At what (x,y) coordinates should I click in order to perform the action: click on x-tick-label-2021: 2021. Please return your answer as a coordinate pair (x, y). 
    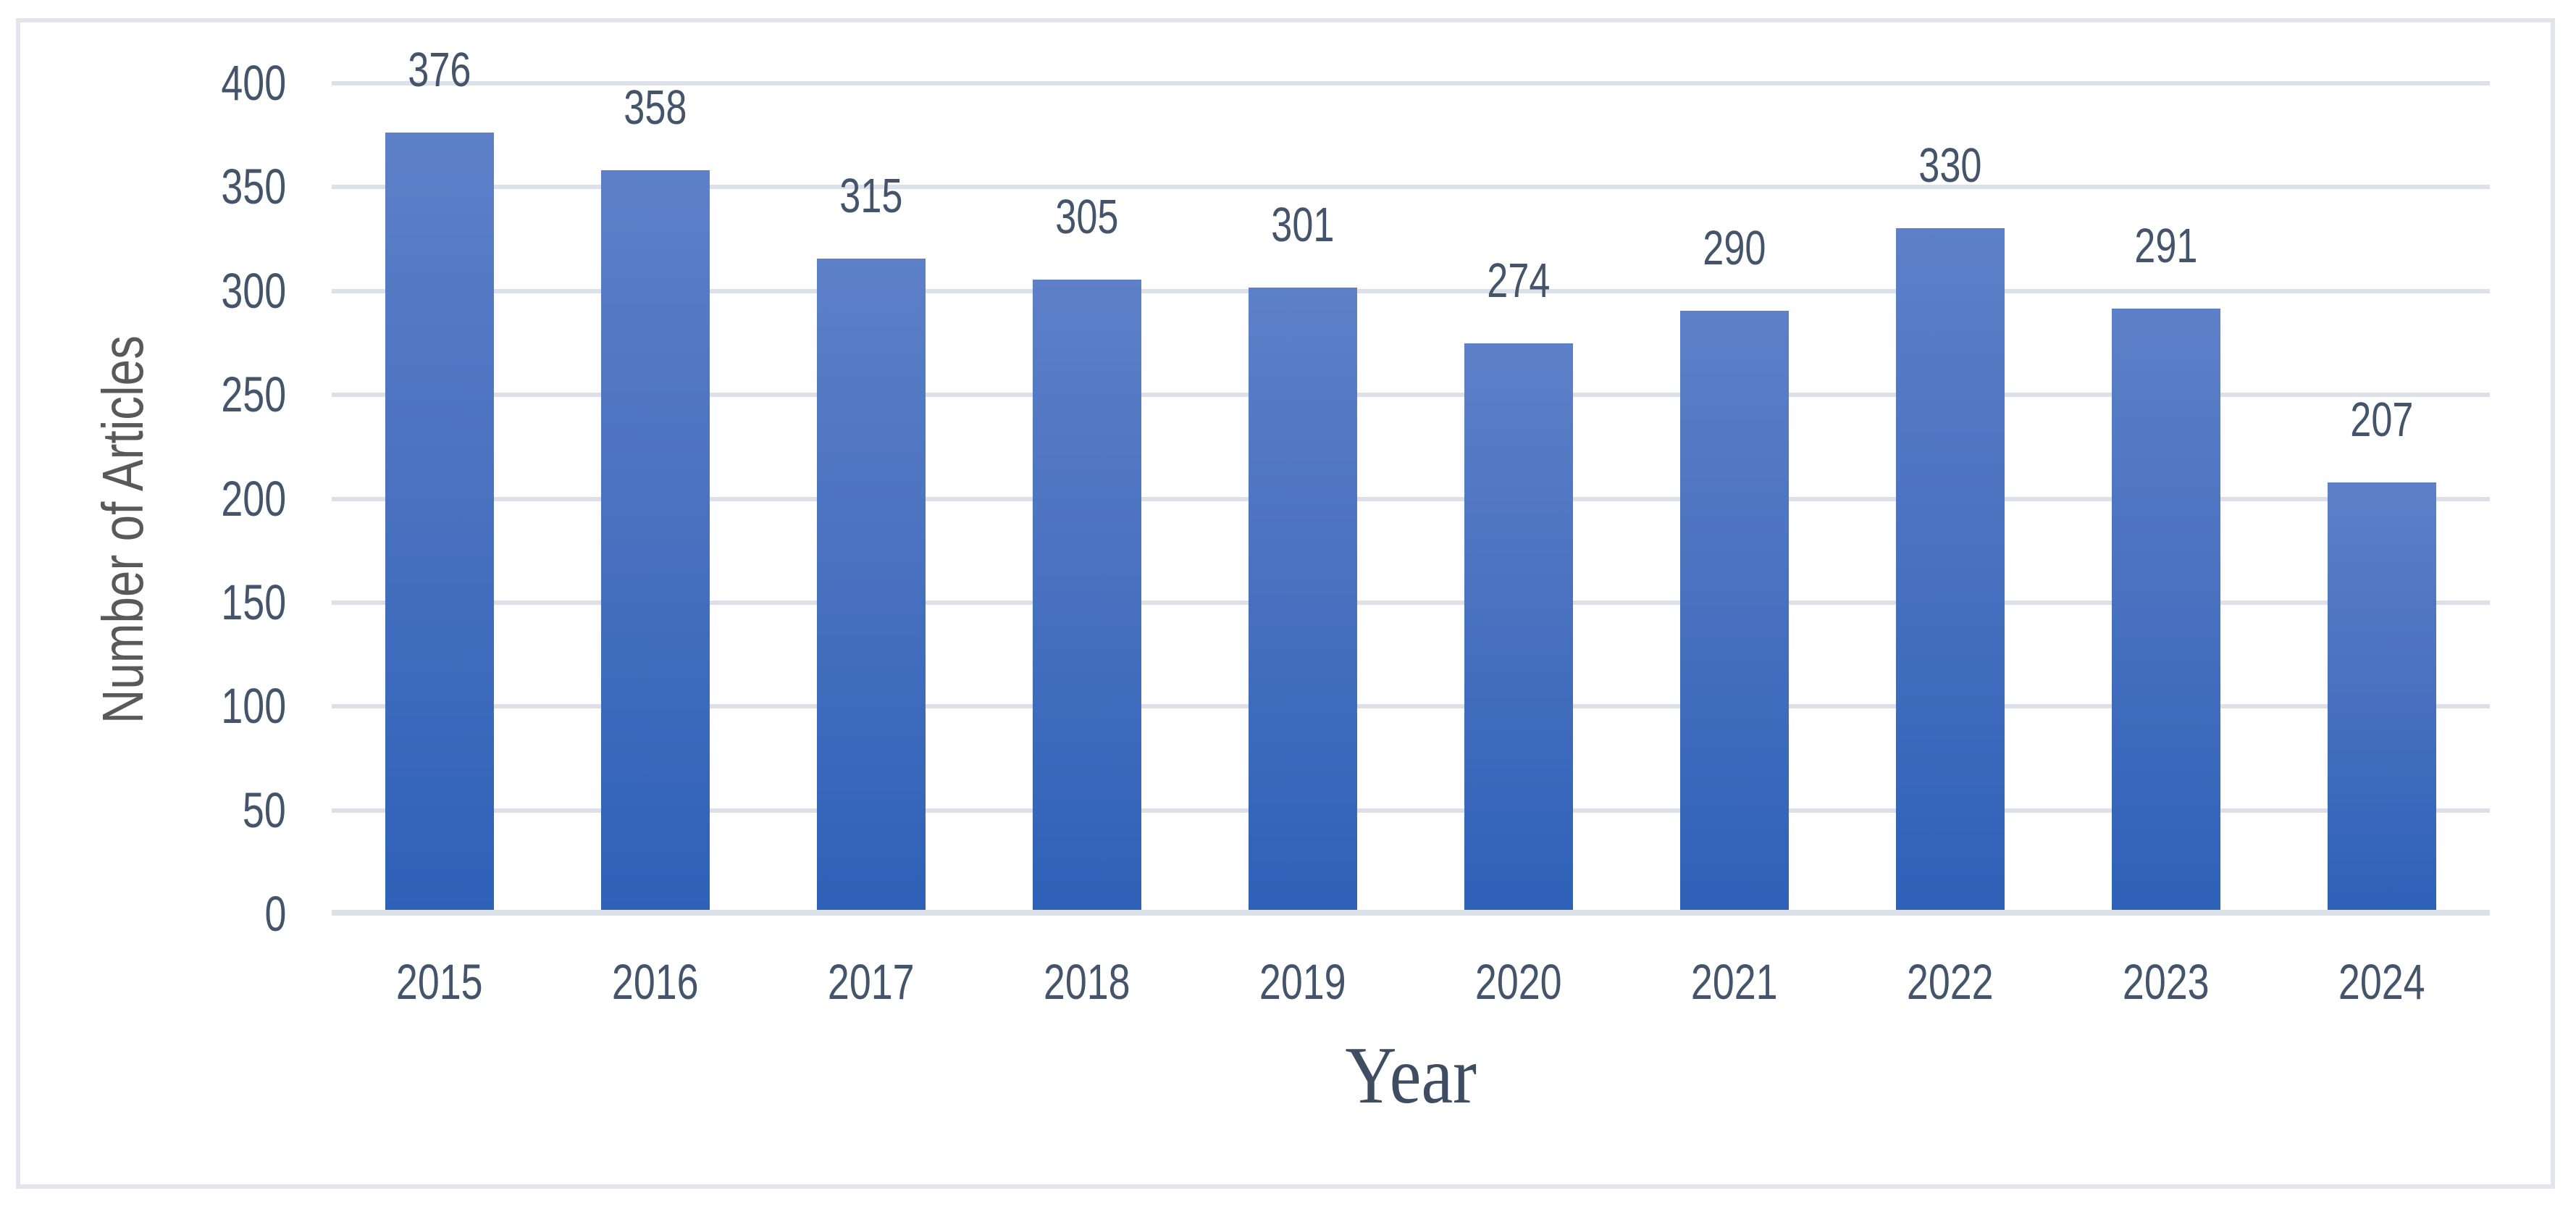
    Looking at the image, I should click on (1734, 982).